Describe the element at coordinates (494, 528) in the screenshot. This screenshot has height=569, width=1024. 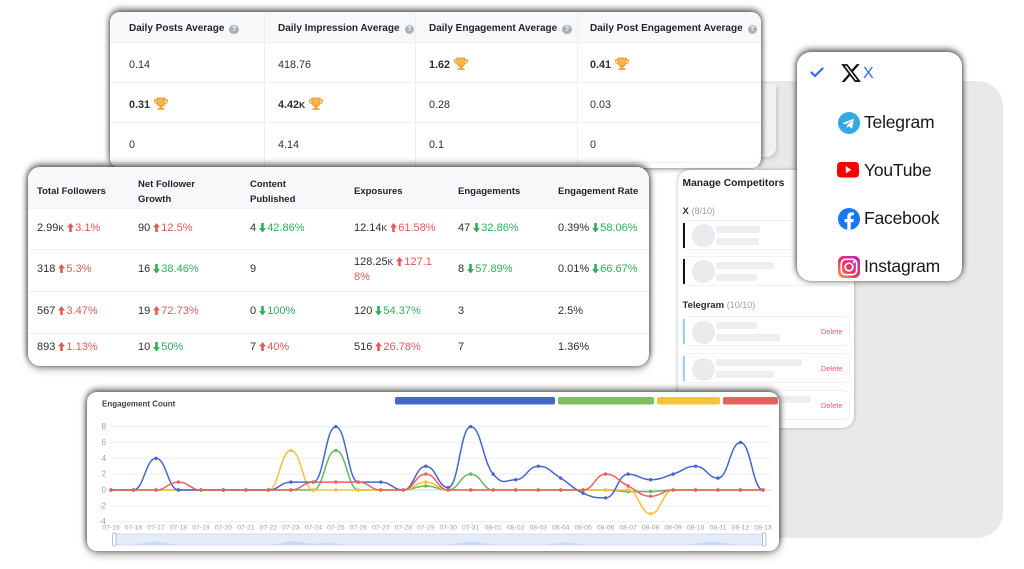
I see `svg-text: 08-01` at that location.